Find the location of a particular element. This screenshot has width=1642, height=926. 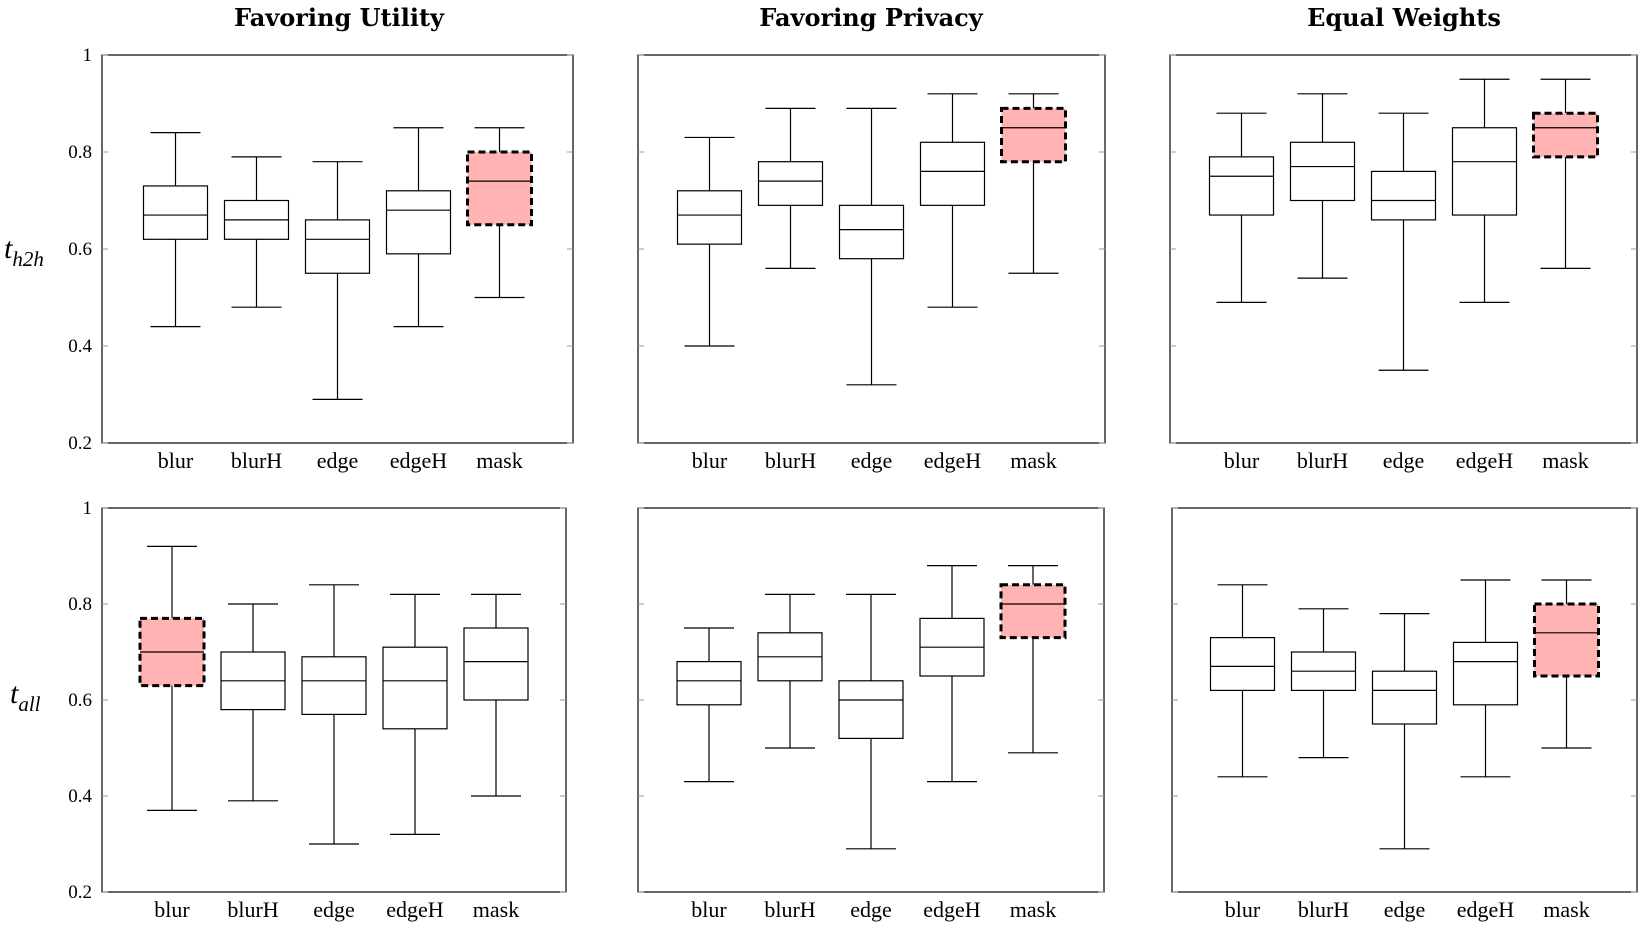

row-label-all-sub: all is located at coordinates (29, 704).